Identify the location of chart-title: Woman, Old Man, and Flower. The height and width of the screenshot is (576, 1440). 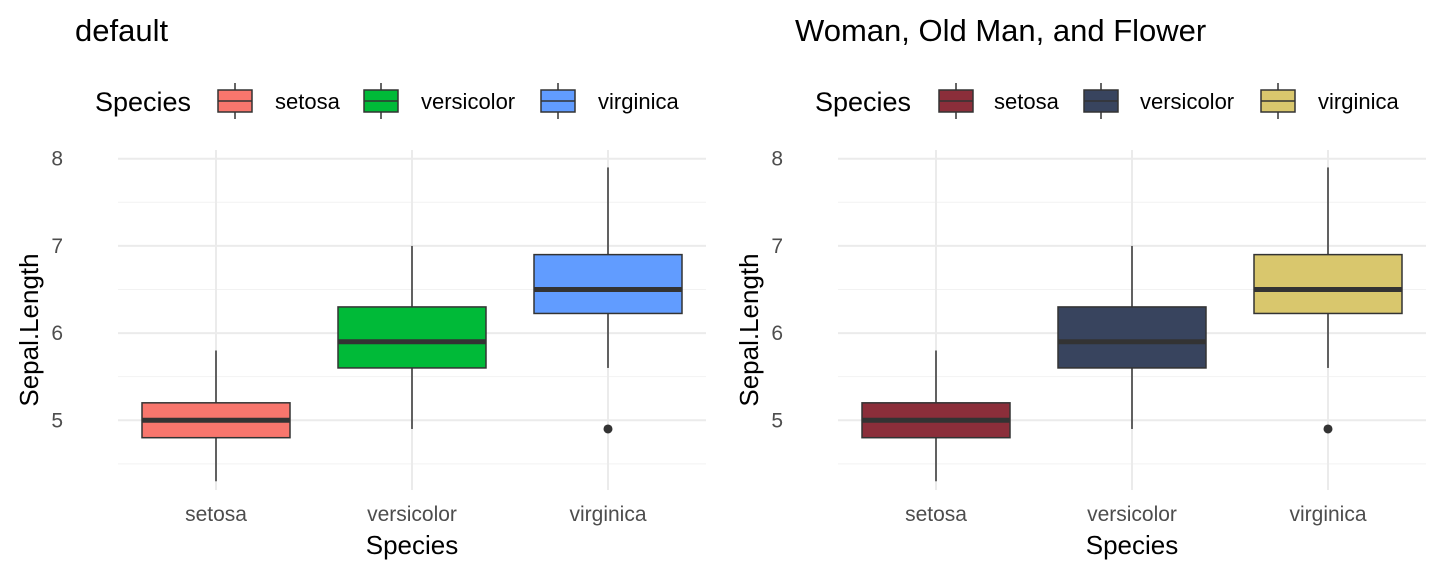
(1000, 30).